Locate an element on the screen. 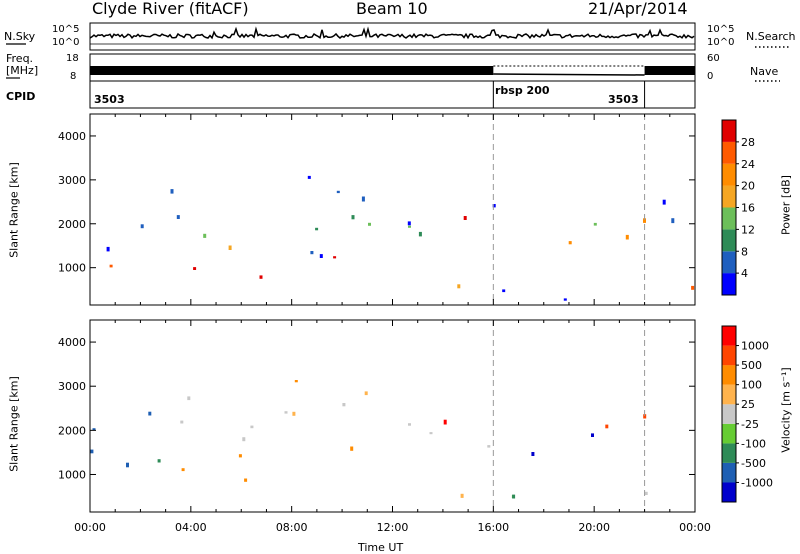  cpid-segment-label-2: 3503 is located at coordinates (623, 99).